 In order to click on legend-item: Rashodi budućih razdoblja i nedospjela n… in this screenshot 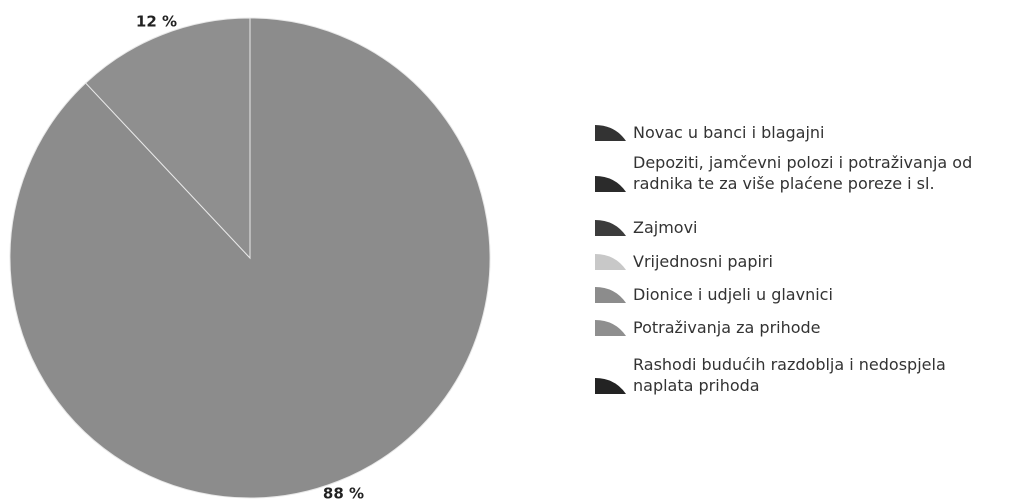, I will do `click(801, 375)`.